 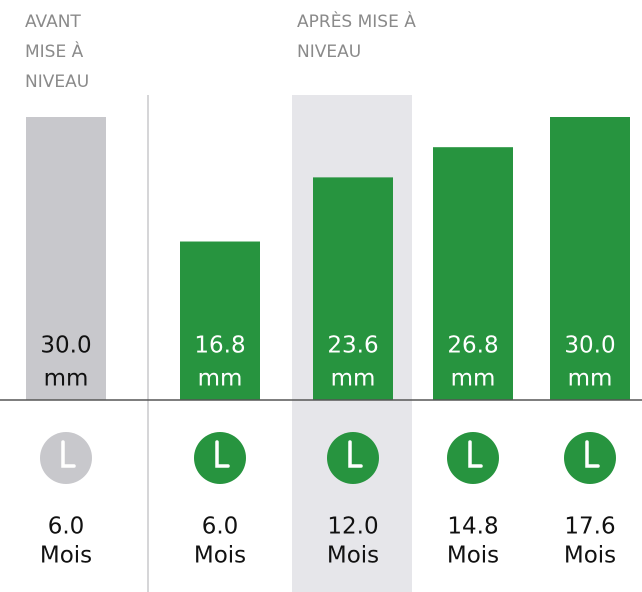 What do you see at coordinates (356, 21) in the screenshot?
I see `annotation: APRÈS MISE À` at bounding box center [356, 21].